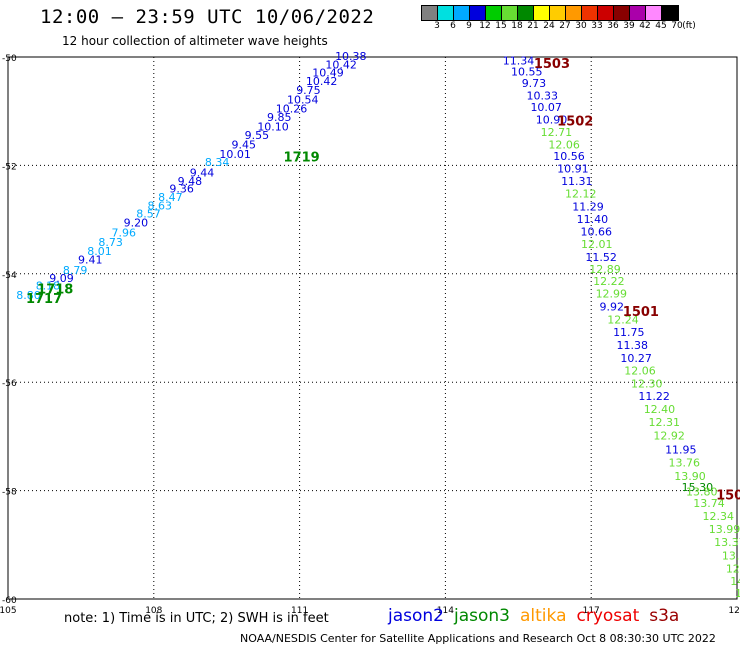 The image size is (740, 650). What do you see at coordinates (217, 162) in the screenshot?
I see `wave-height-label: 8.34` at bounding box center [217, 162].